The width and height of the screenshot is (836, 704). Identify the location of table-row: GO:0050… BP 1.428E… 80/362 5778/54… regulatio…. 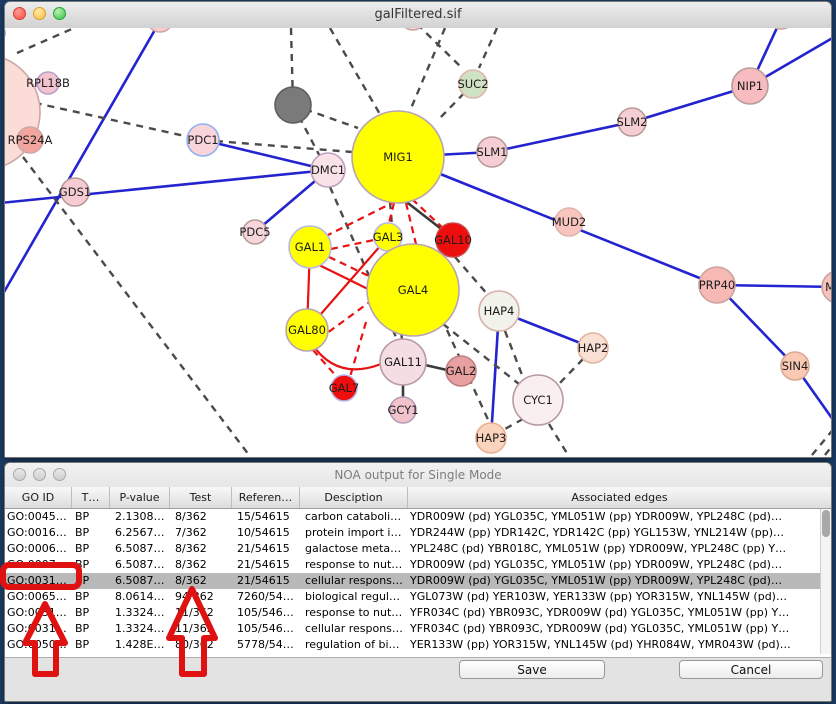
(412, 645).